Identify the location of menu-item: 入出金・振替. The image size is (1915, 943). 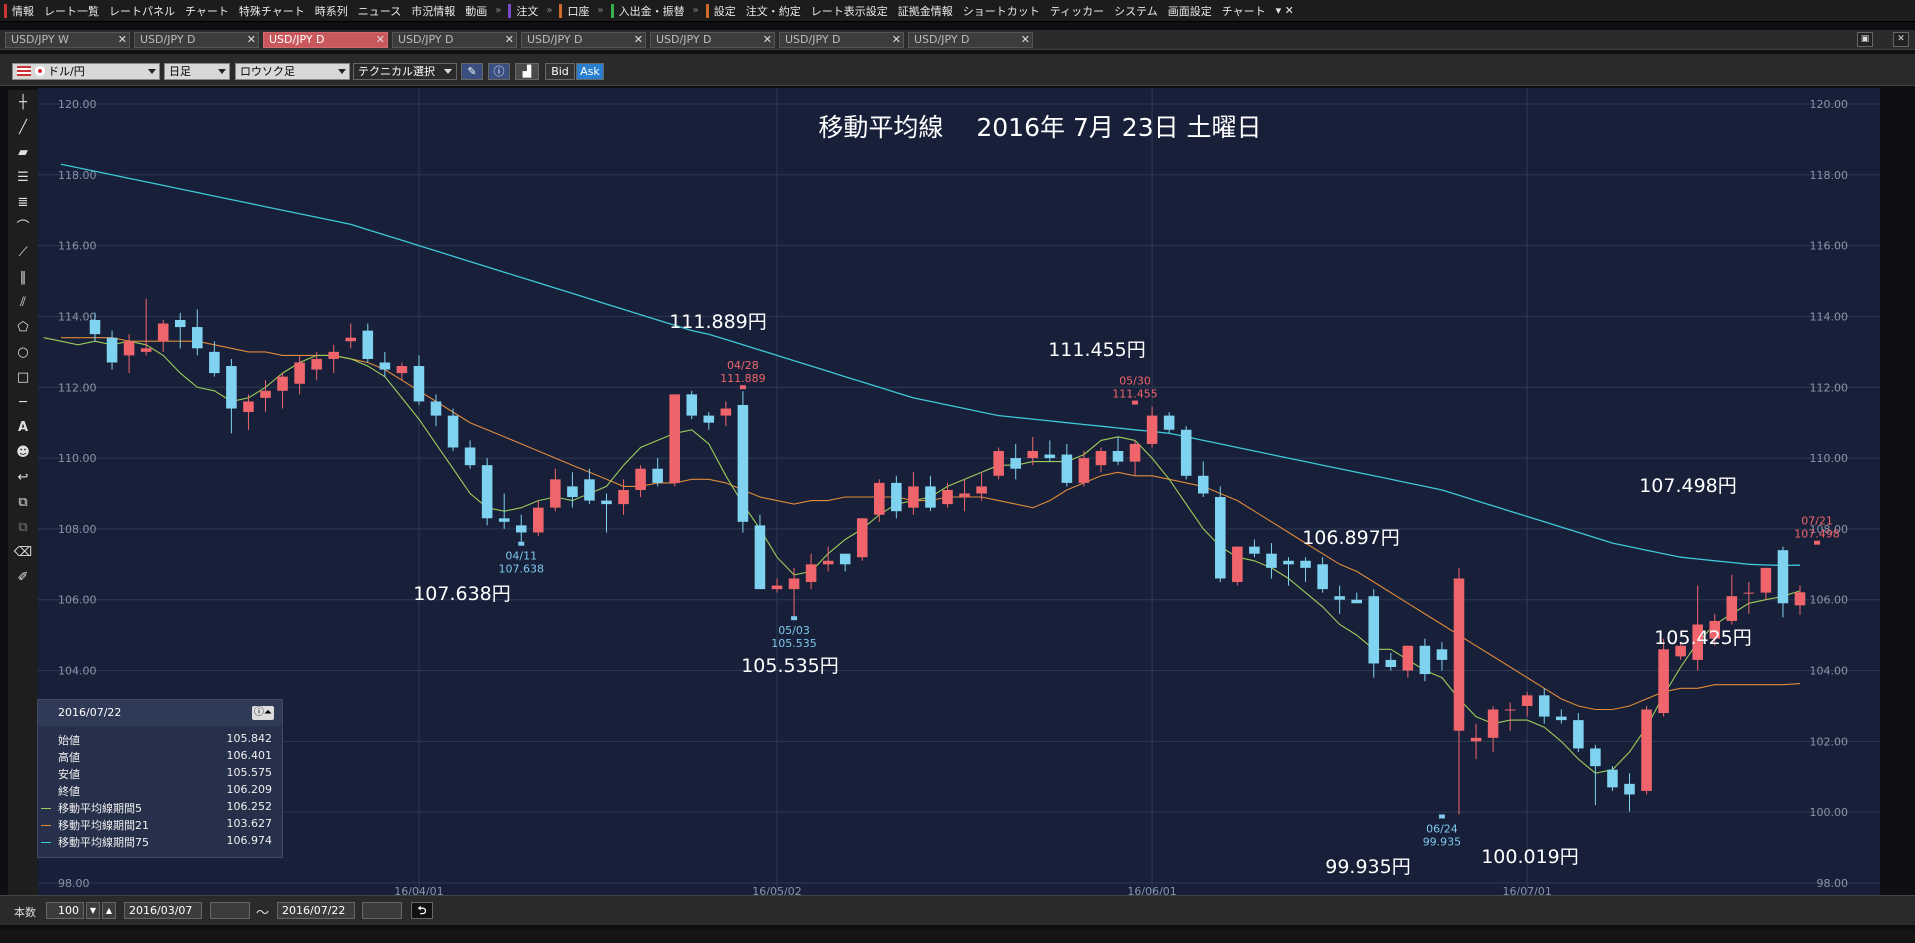
(651, 11).